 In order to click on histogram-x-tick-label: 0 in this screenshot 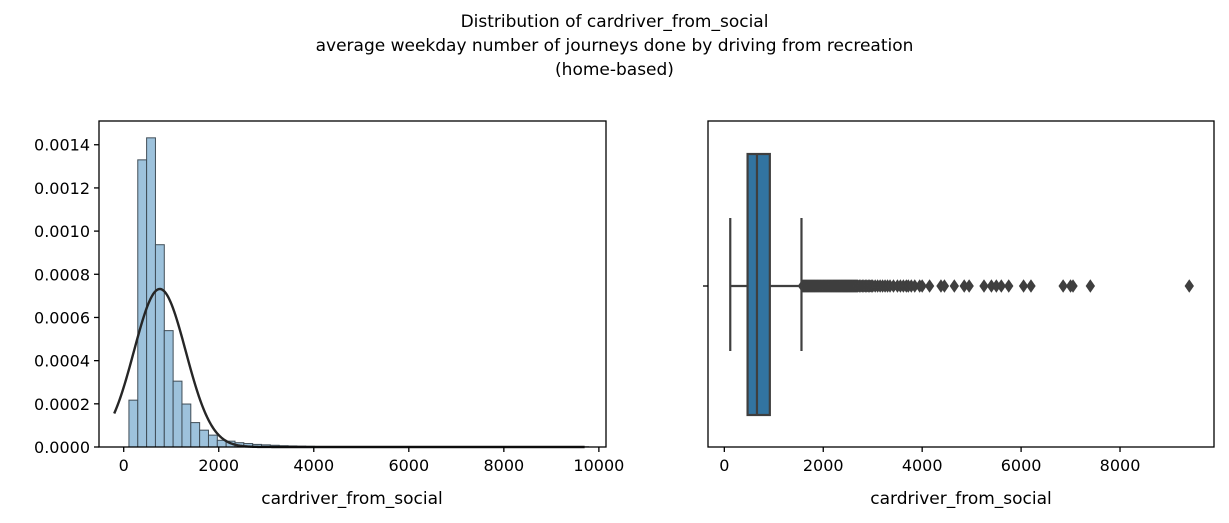, I will do `click(124, 465)`.